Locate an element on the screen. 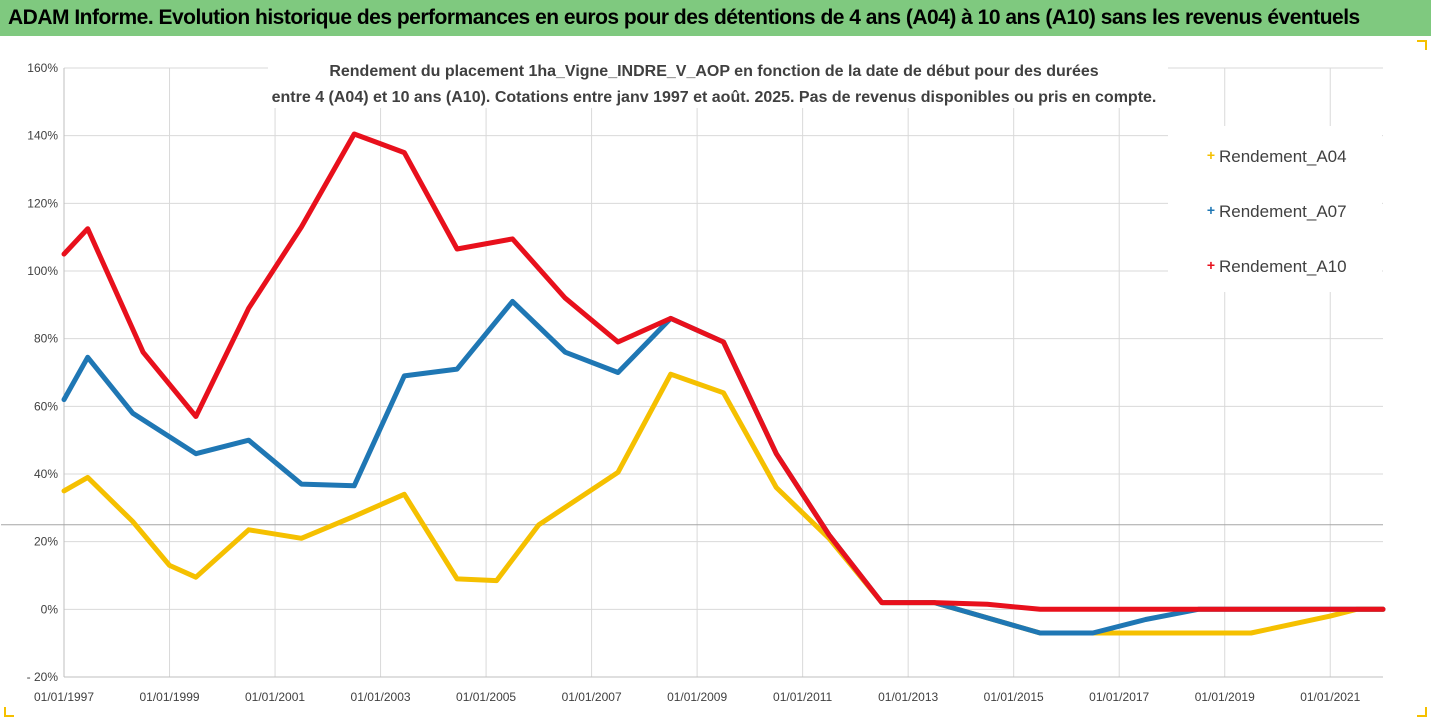 Image resolution: width=1431 pixels, height=721 pixels. x-tick-label: 01/01/2001 is located at coordinates (275, 697).